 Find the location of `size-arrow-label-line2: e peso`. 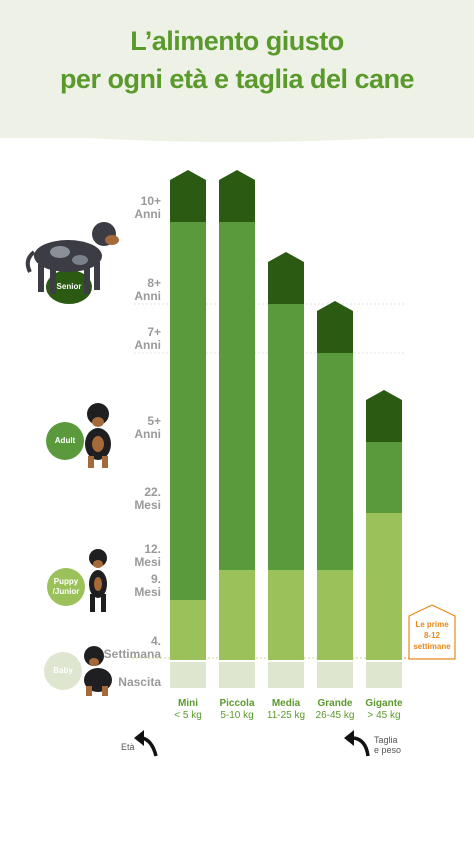

size-arrow-label-line2: e peso is located at coordinates (388, 750).